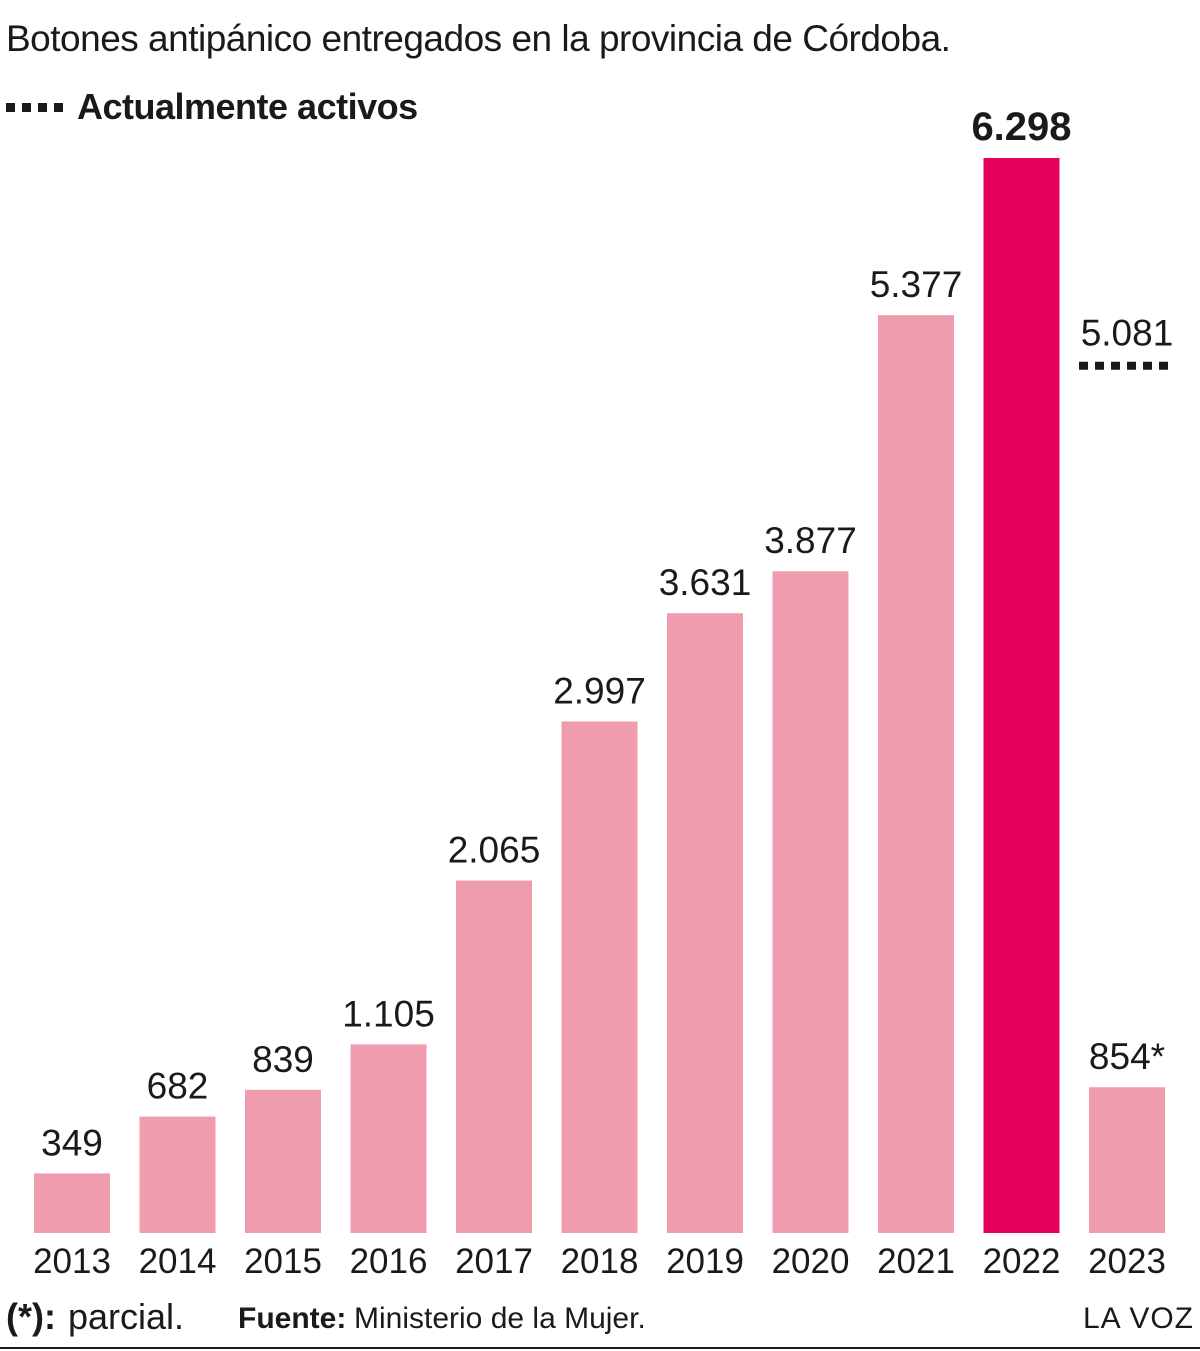 Image resolution: width=1200 pixels, height=1351 pixels. Describe the element at coordinates (1138, 1318) in the screenshot. I see `brand-logo-text: LA VOZ` at that location.